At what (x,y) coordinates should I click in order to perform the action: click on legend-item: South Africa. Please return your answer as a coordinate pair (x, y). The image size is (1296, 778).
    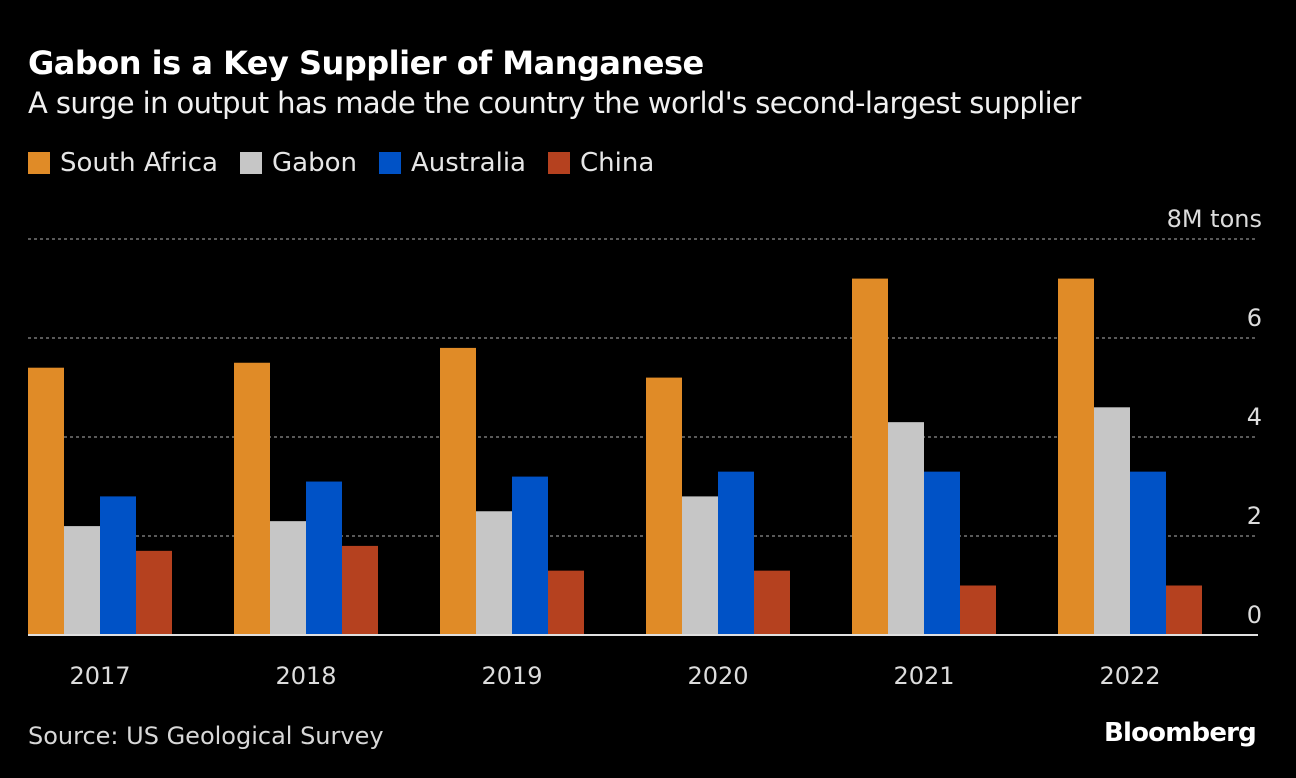
    Looking at the image, I should click on (123, 163).